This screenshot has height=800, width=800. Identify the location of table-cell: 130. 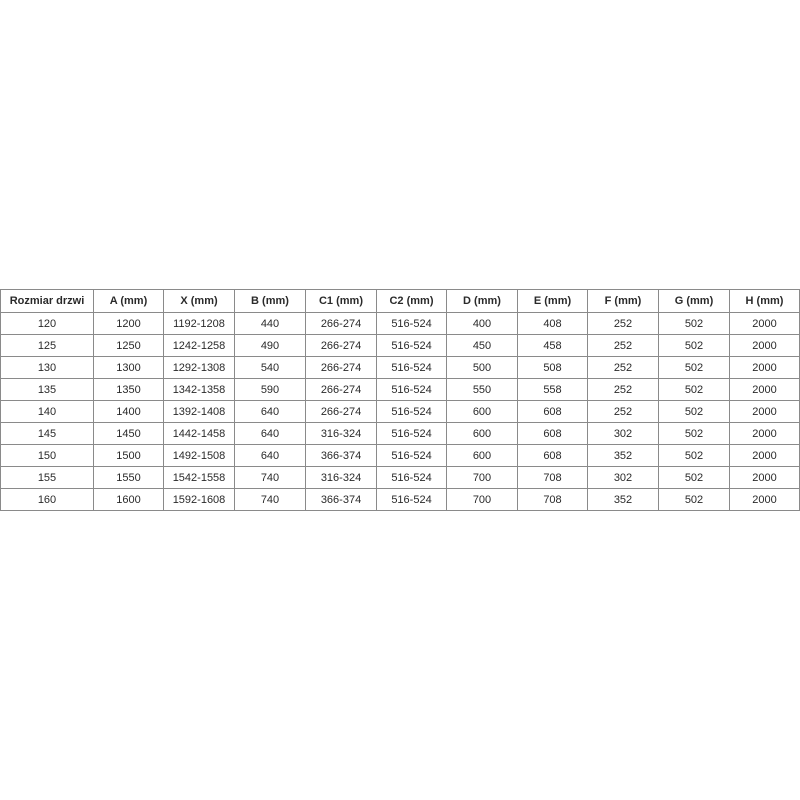
(47, 367).